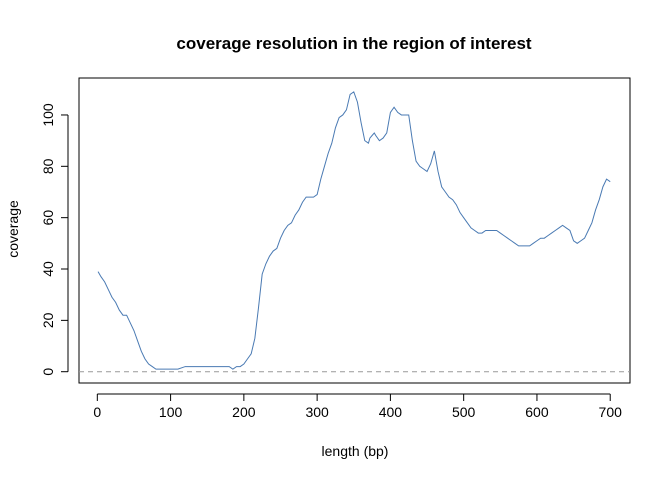  Describe the element at coordinates (391, 412) in the screenshot. I see `x-tick-label: 400` at that location.